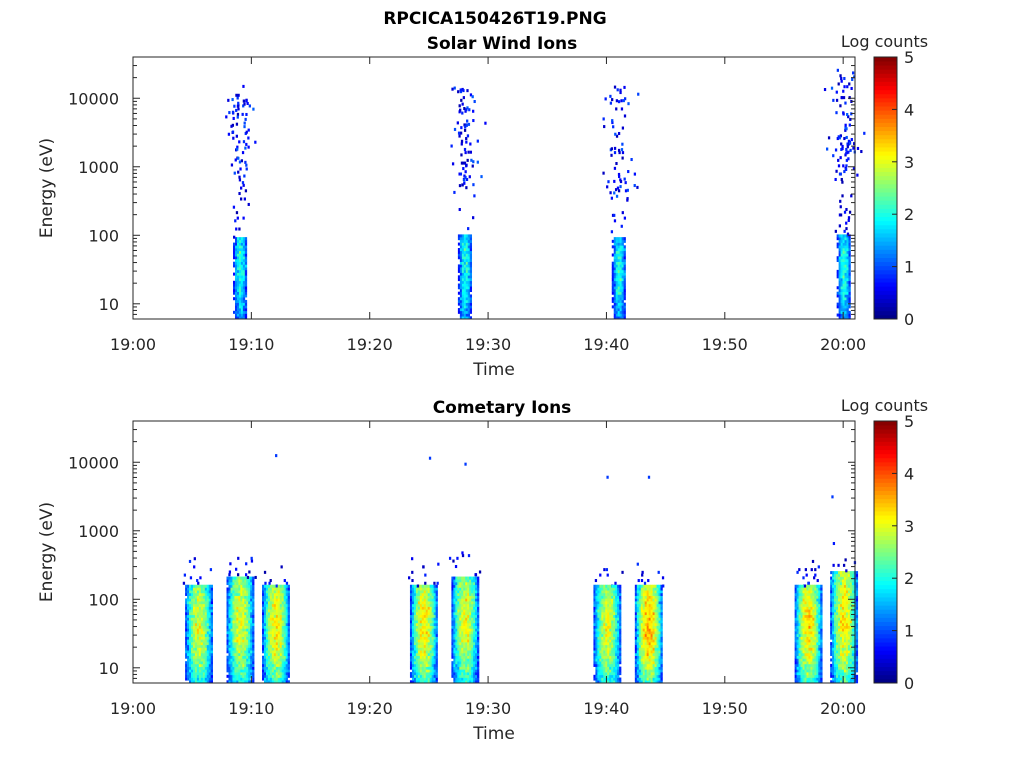  Describe the element at coordinates (885, 59) in the screenshot. I see `colorbar-segment` at that location.